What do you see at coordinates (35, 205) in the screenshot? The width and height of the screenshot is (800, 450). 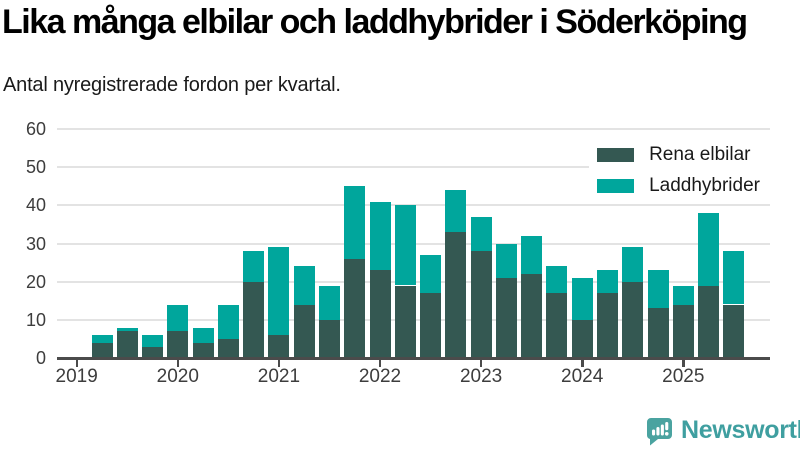 I see `y-axis-tick-label: 40` at bounding box center [35, 205].